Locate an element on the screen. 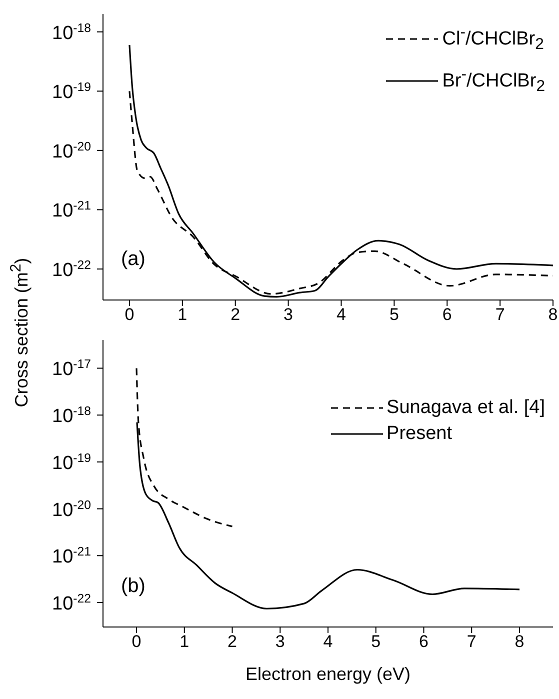  y-tick-label: 10$^{-17}$ is located at coordinates (72, 368).